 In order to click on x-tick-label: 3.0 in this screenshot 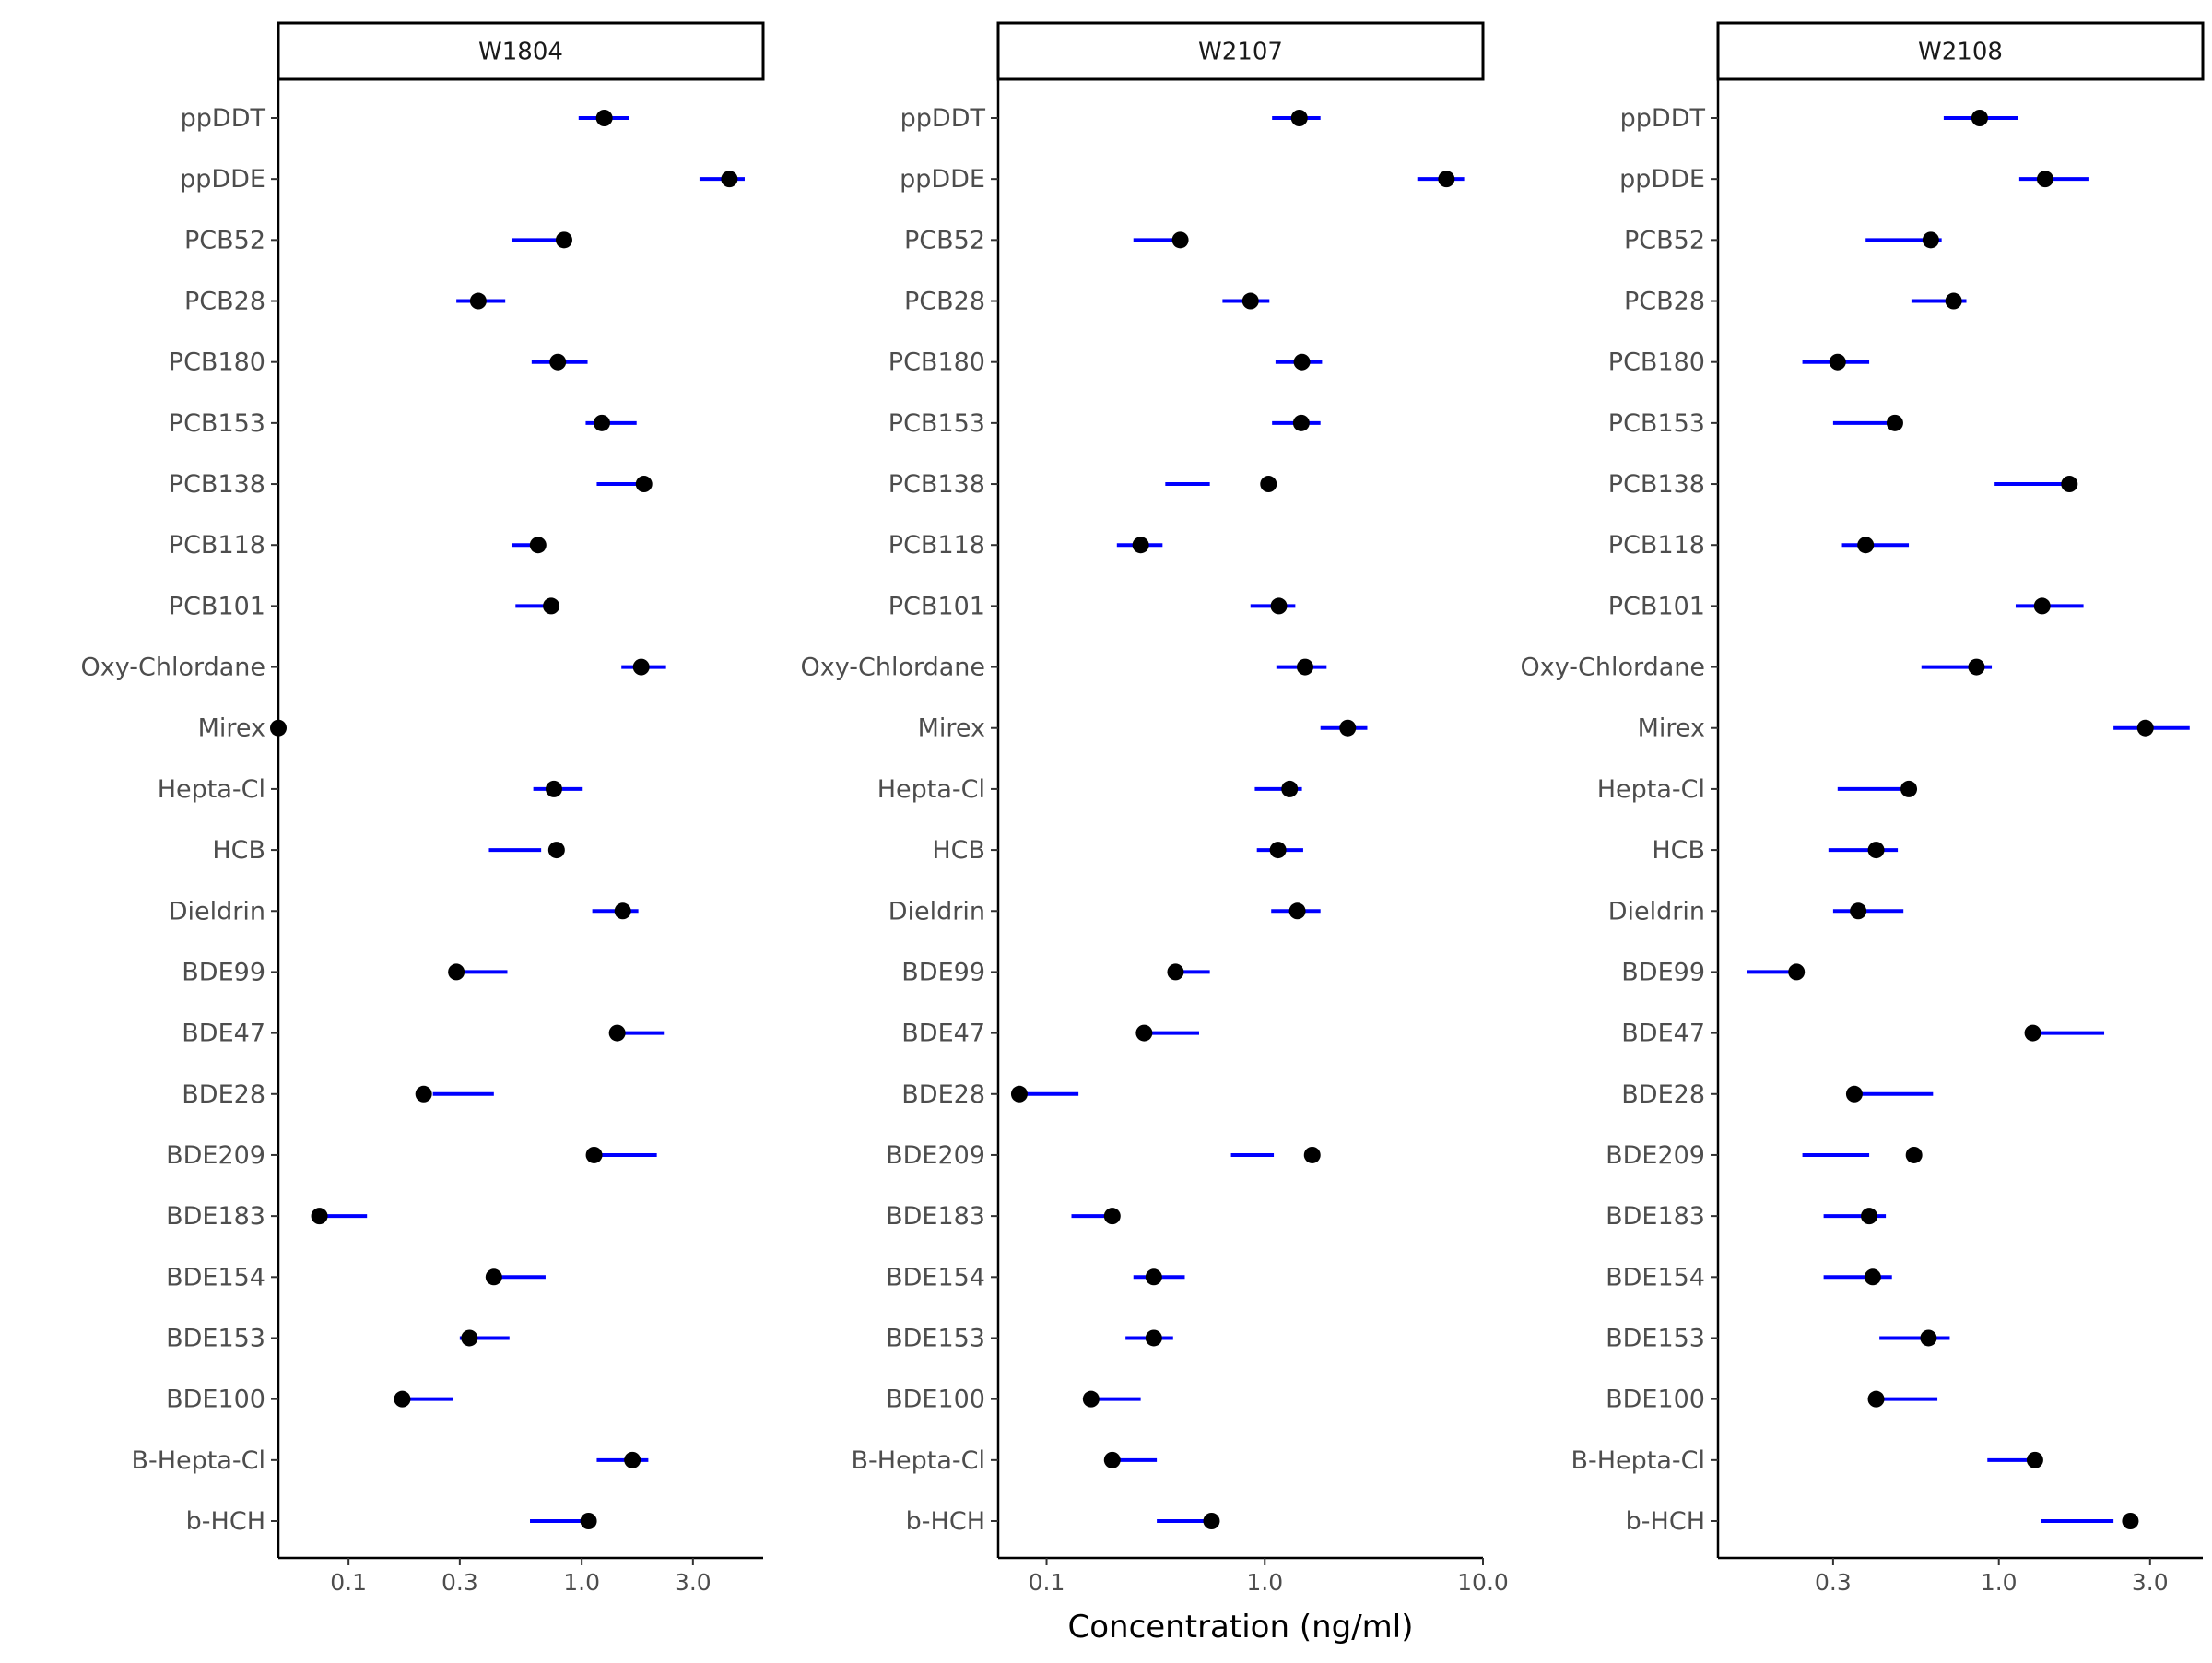, I will do `click(2150, 1582)`.